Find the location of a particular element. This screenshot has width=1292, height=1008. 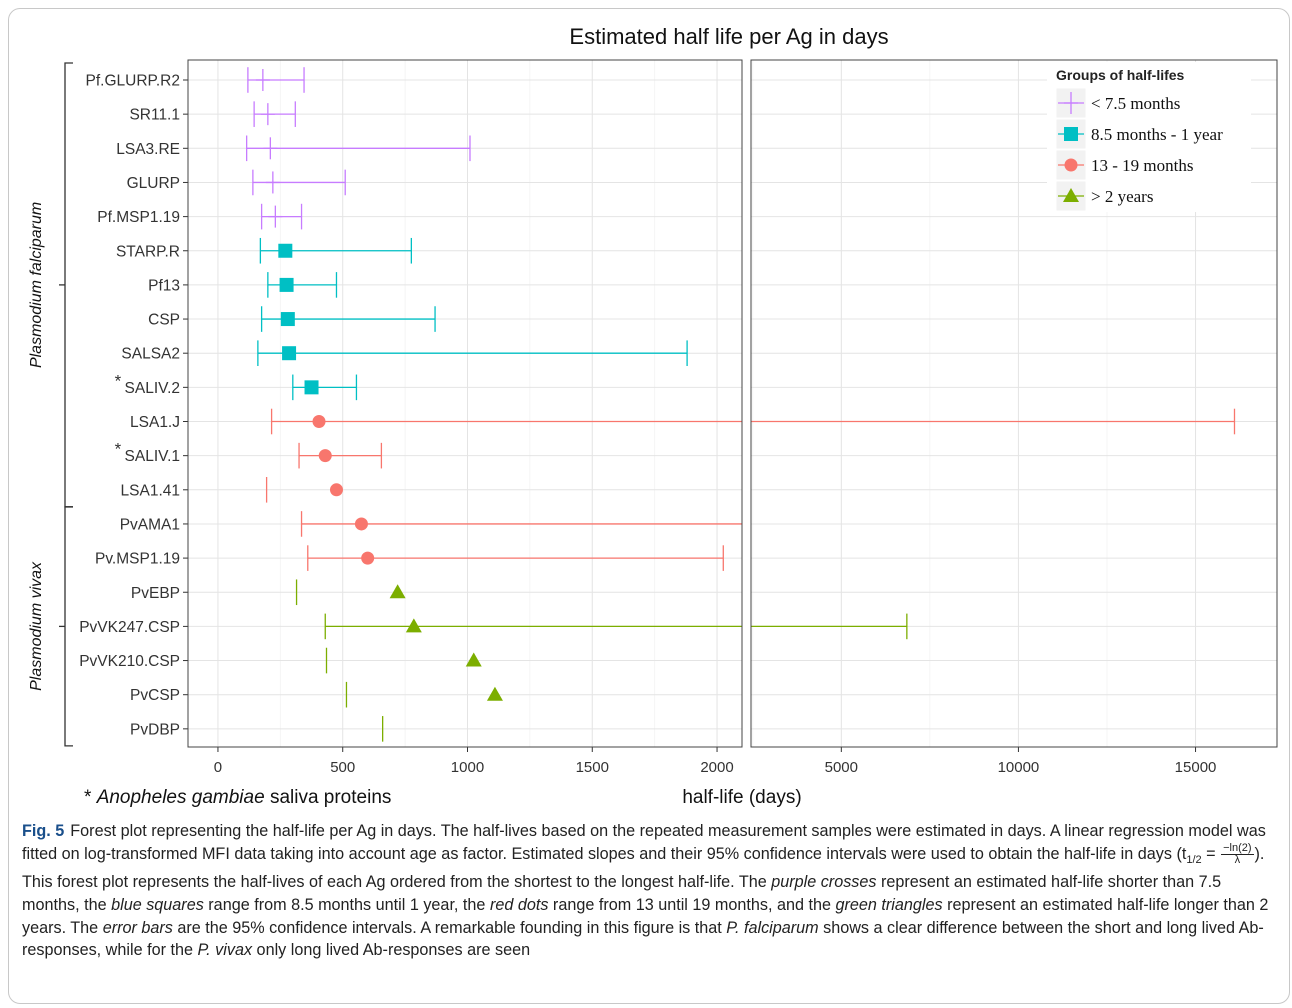

footnote-species: Anopheles gambiae is located at coordinates (183, 797).